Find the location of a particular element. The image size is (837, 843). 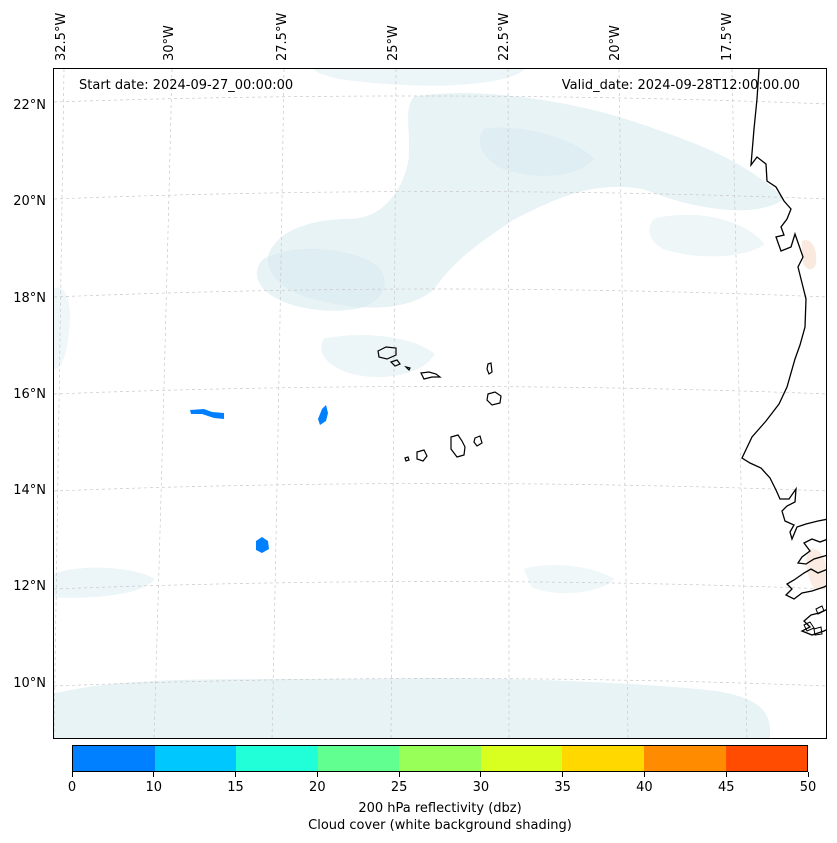

cloud-top-strip is located at coordinates (419, 77).